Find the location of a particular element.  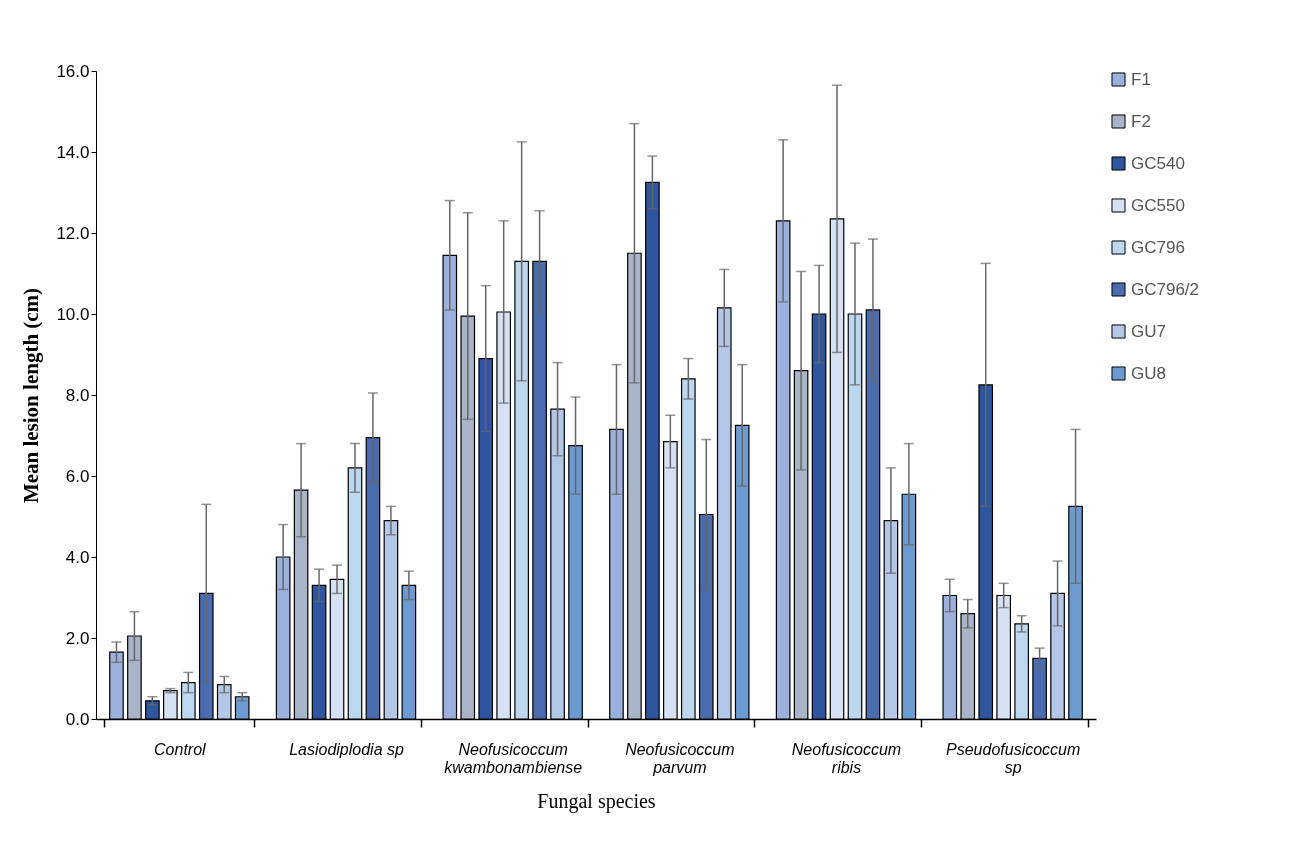

legend-label: GC796/2 is located at coordinates (1165, 289).